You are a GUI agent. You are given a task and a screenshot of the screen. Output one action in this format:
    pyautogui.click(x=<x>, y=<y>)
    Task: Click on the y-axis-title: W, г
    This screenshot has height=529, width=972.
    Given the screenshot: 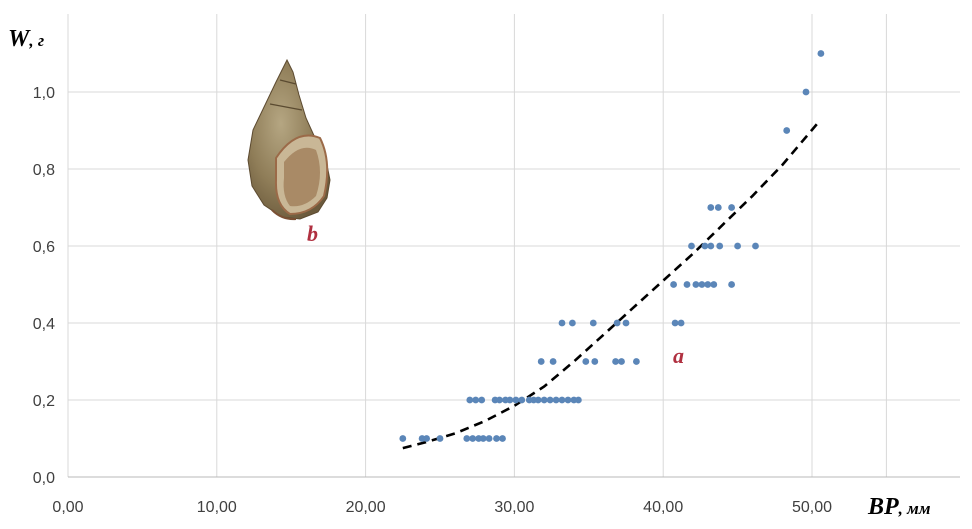 What is the action you would take?
    pyautogui.click(x=26, y=39)
    